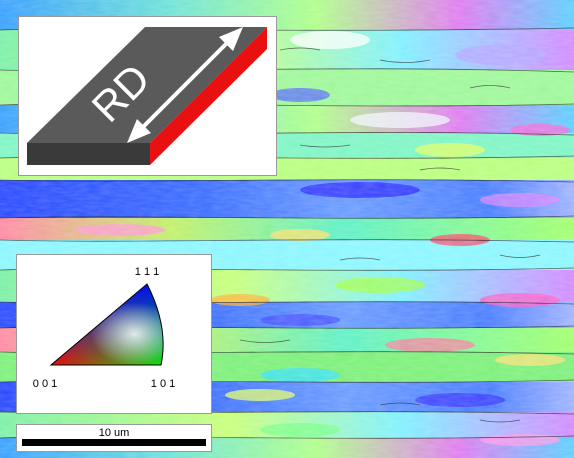 The width and height of the screenshot is (574, 458). I want to click on ipf-color-key: 1 1 1 0 0 1 1 0 1, so click(114, 334).